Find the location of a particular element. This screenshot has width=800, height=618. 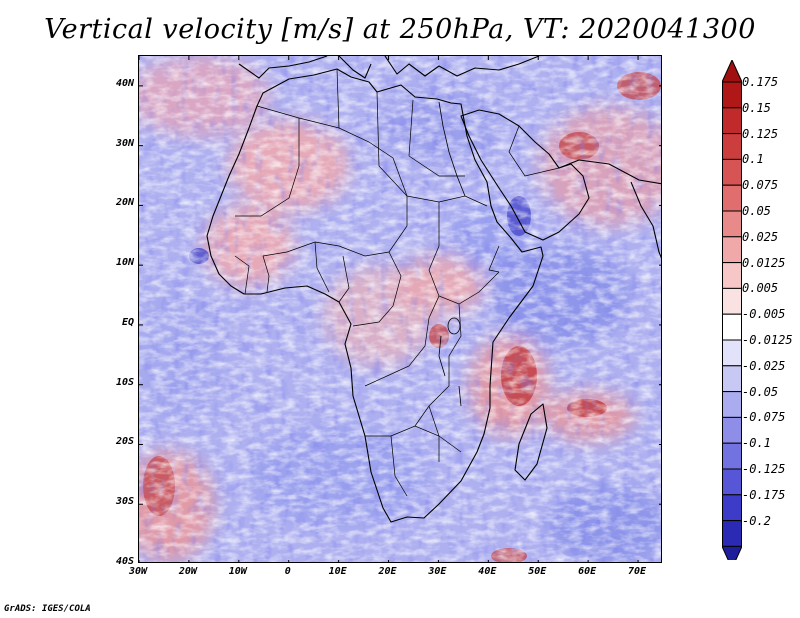

grads-credit: GrADS: IGES/COLA is located at coordinates (47, 609).